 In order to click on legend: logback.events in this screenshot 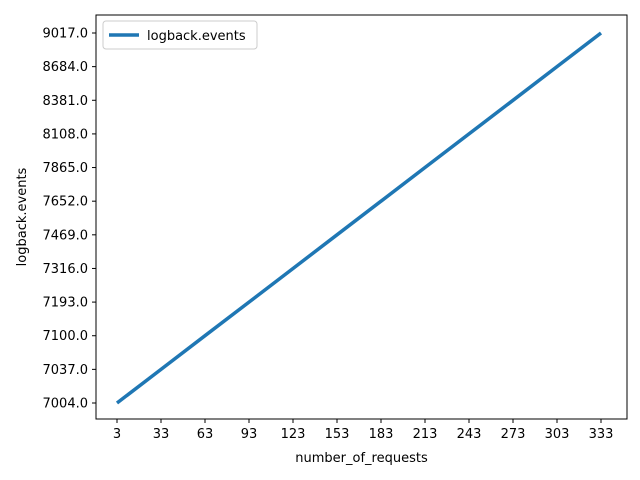, I will do `click(180, 35)`.